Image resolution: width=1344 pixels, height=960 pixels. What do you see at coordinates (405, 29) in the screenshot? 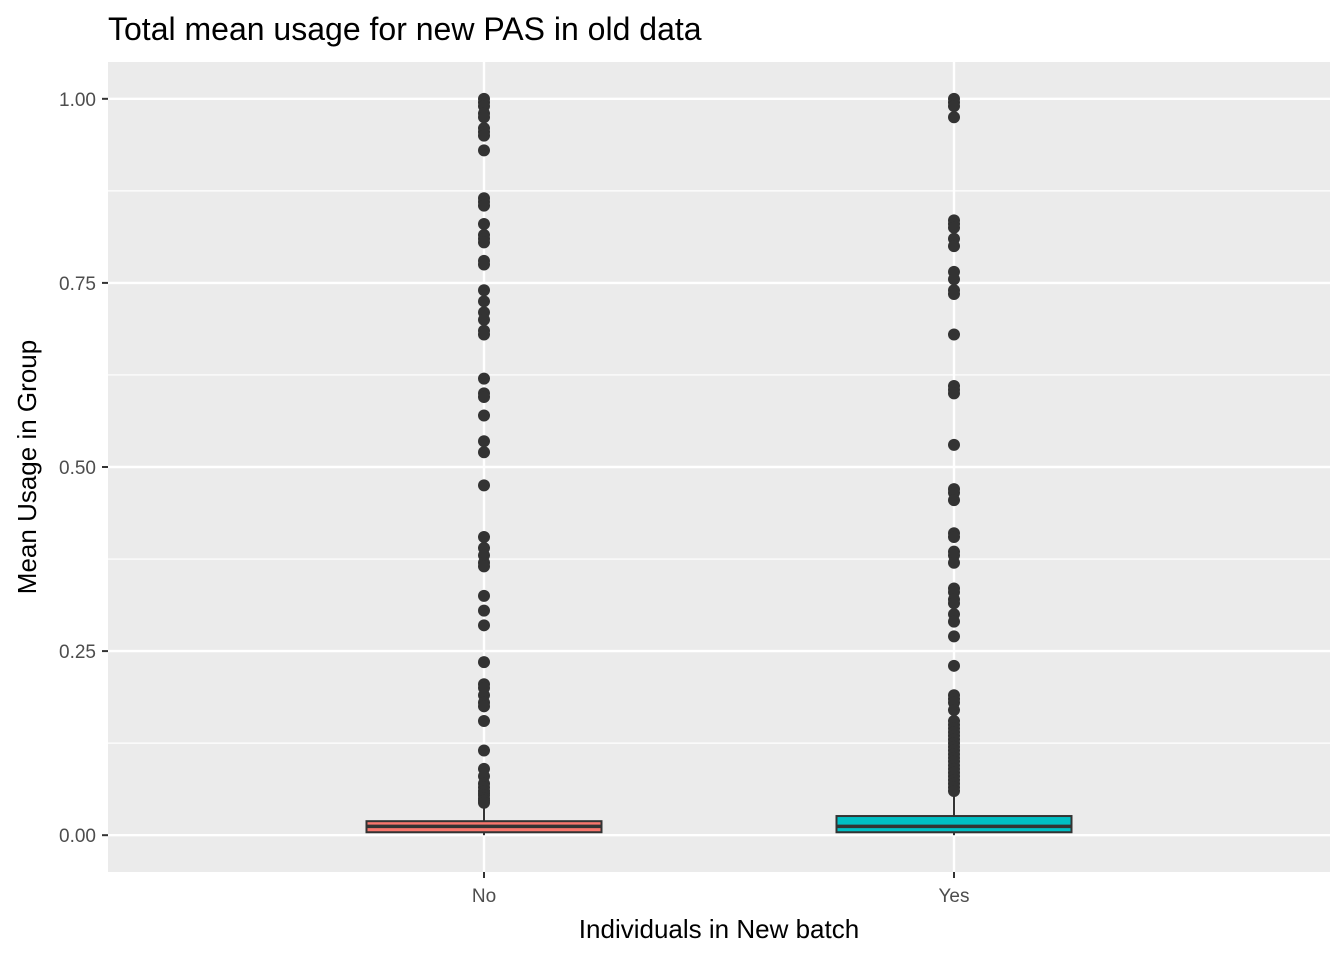
I see `chart-title: Total mean usage for new PAS in old data` at bounding box center [405, 29].